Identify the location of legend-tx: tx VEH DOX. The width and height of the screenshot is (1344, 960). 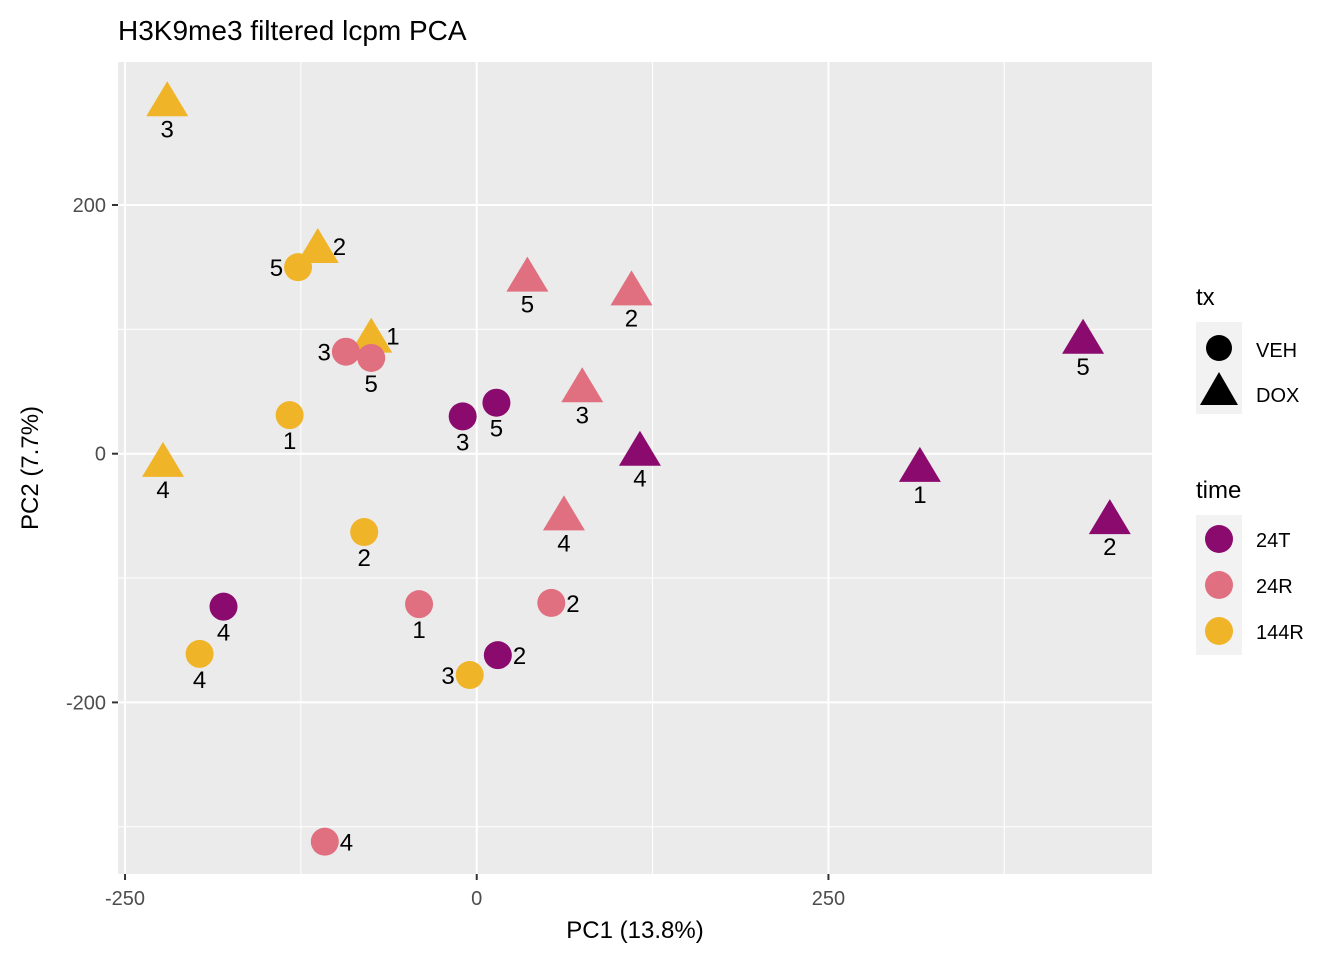
(1247, 349).